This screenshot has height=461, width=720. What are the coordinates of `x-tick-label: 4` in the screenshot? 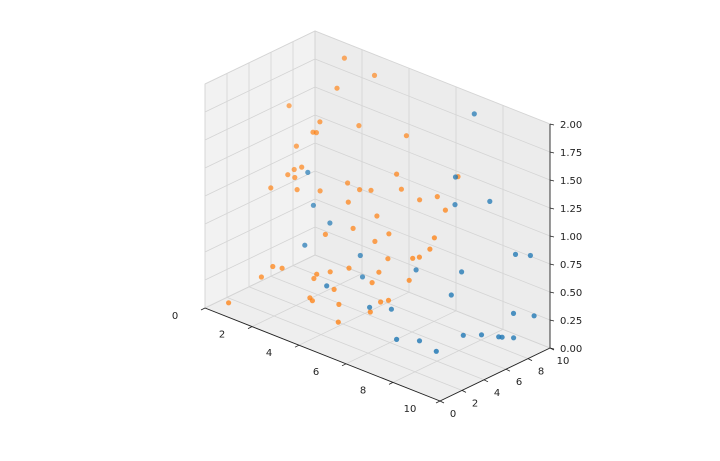 It's located at (269, 353).